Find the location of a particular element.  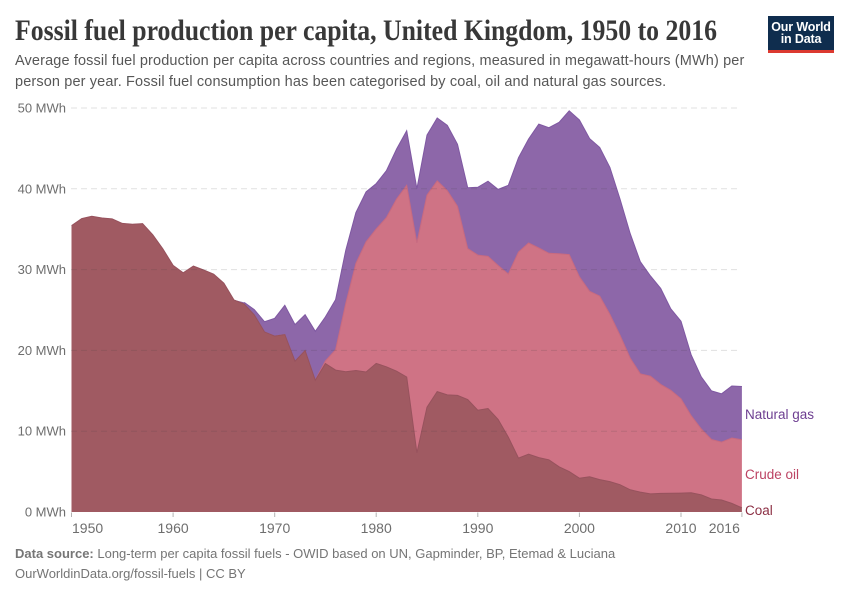

svg-text: Natural gas is located at coordinates (779, 414).